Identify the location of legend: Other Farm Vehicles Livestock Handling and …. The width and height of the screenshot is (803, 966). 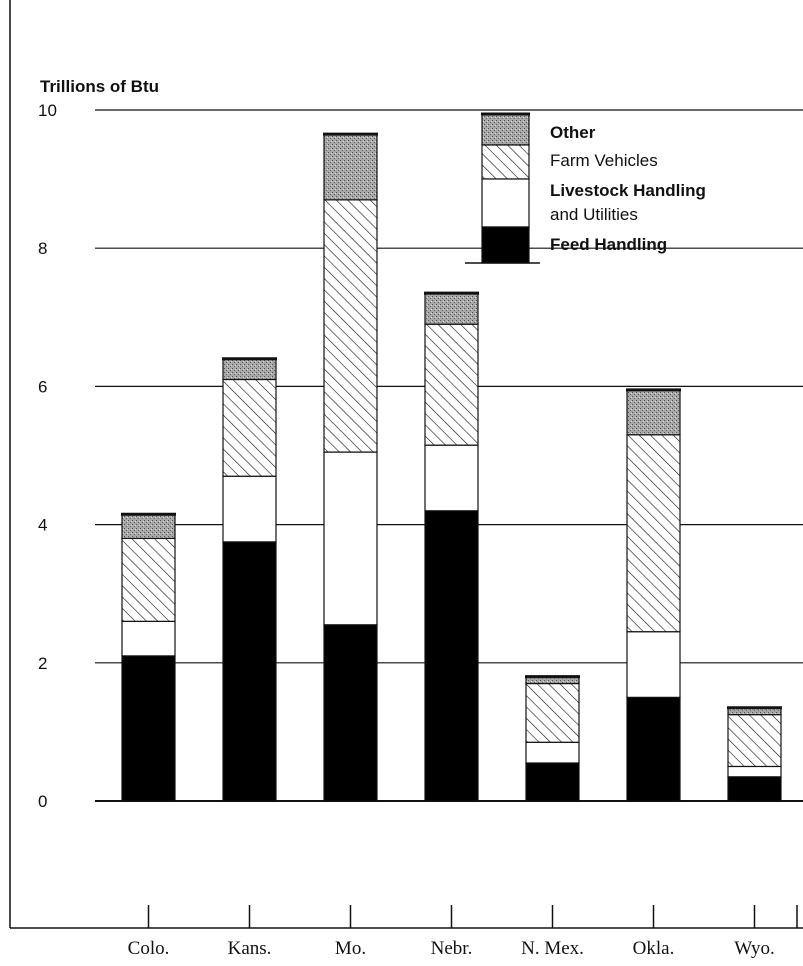
(585, 188).